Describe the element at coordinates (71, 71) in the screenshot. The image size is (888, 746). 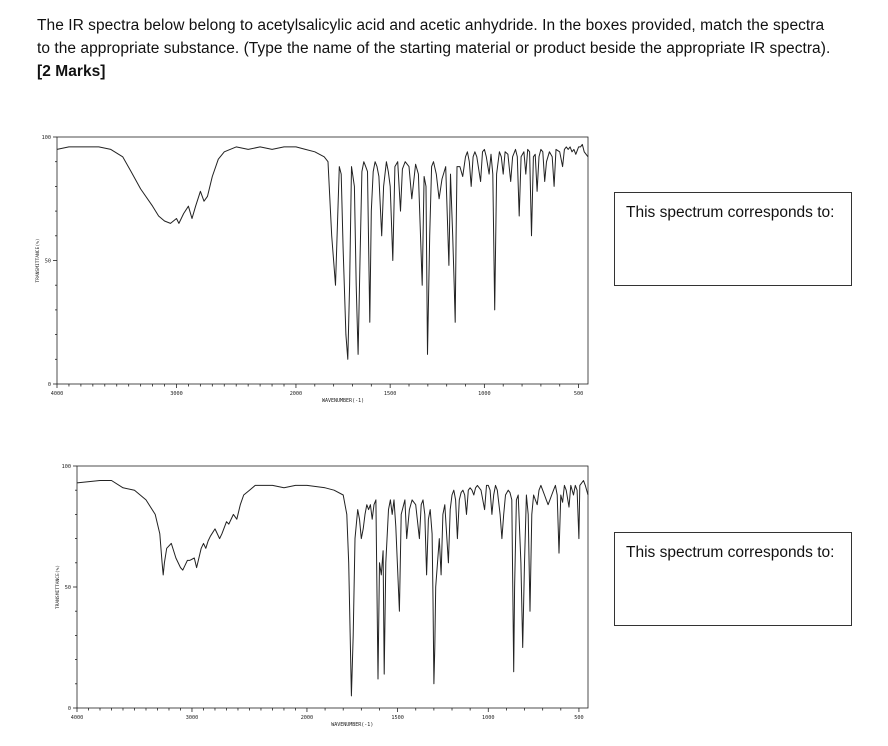
I see `marks-label: [2 Marks]` at that location.